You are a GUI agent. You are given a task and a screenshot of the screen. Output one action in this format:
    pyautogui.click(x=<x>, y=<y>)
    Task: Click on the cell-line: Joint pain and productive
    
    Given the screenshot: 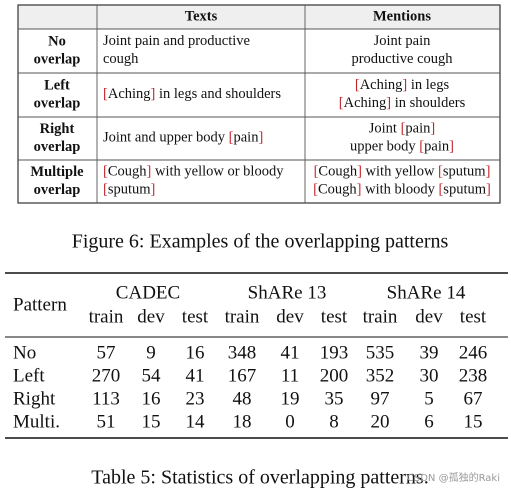 What is the action you would take?
    pyautogui.click(x=176, y=41)
    